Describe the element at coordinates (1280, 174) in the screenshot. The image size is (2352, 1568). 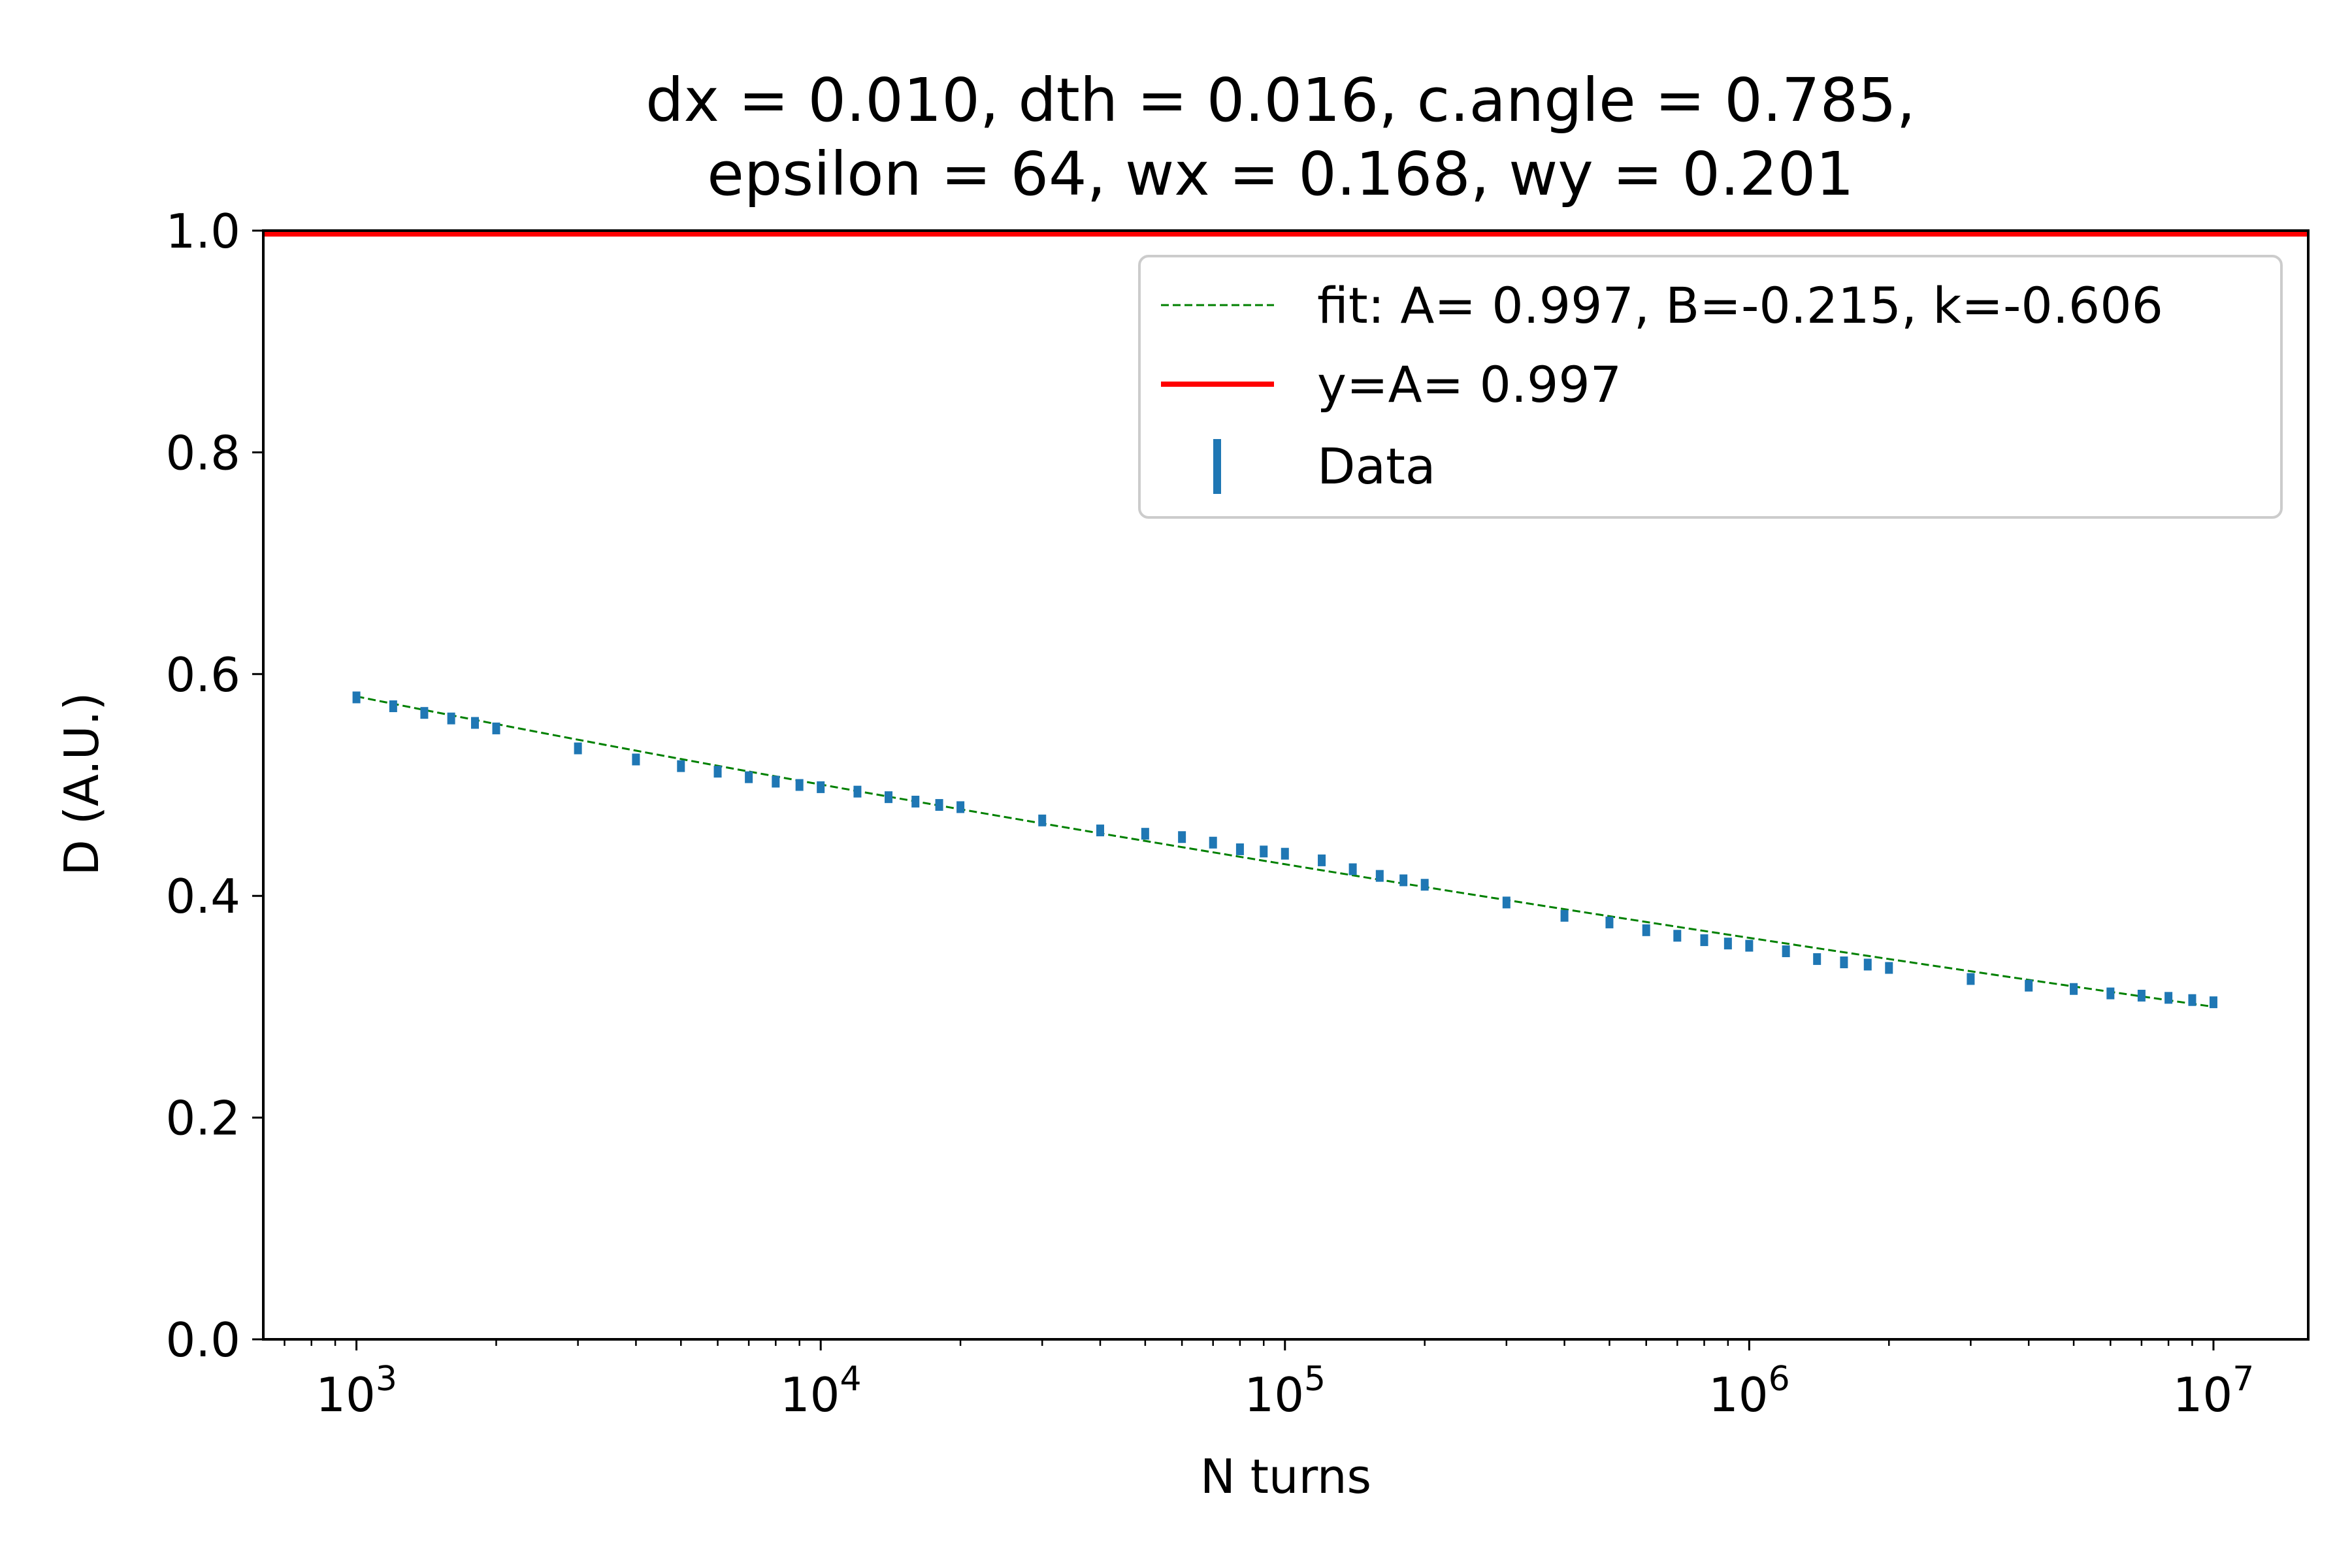
I see `title-line-2: epsilon = 64, wx = 0.168, wy = 0.201` at that location.